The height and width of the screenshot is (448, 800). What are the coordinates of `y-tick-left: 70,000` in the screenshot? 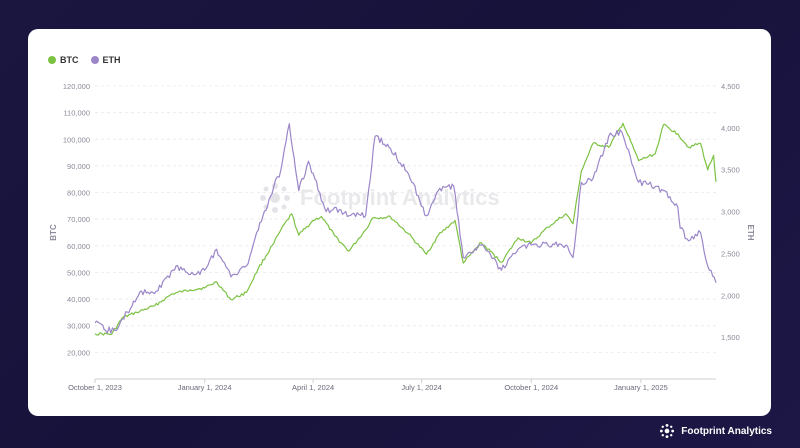 It's located at (78, 219).